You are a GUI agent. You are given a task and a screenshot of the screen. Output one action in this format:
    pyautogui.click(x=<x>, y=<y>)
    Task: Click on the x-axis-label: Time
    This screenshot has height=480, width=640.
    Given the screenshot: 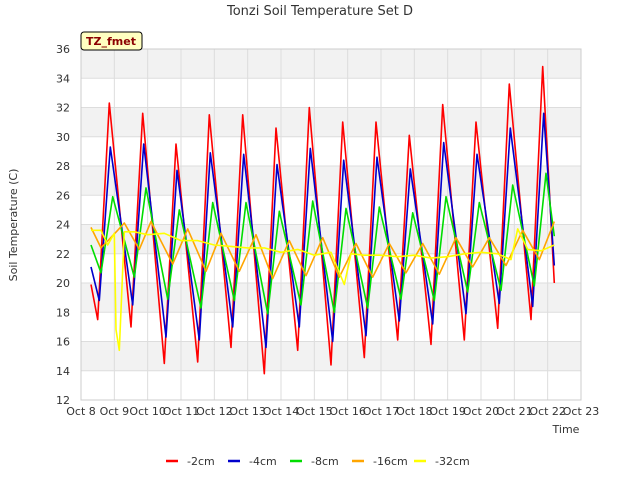 What is the action you would take?
    pyautogui.click(x=566, y=429)
    